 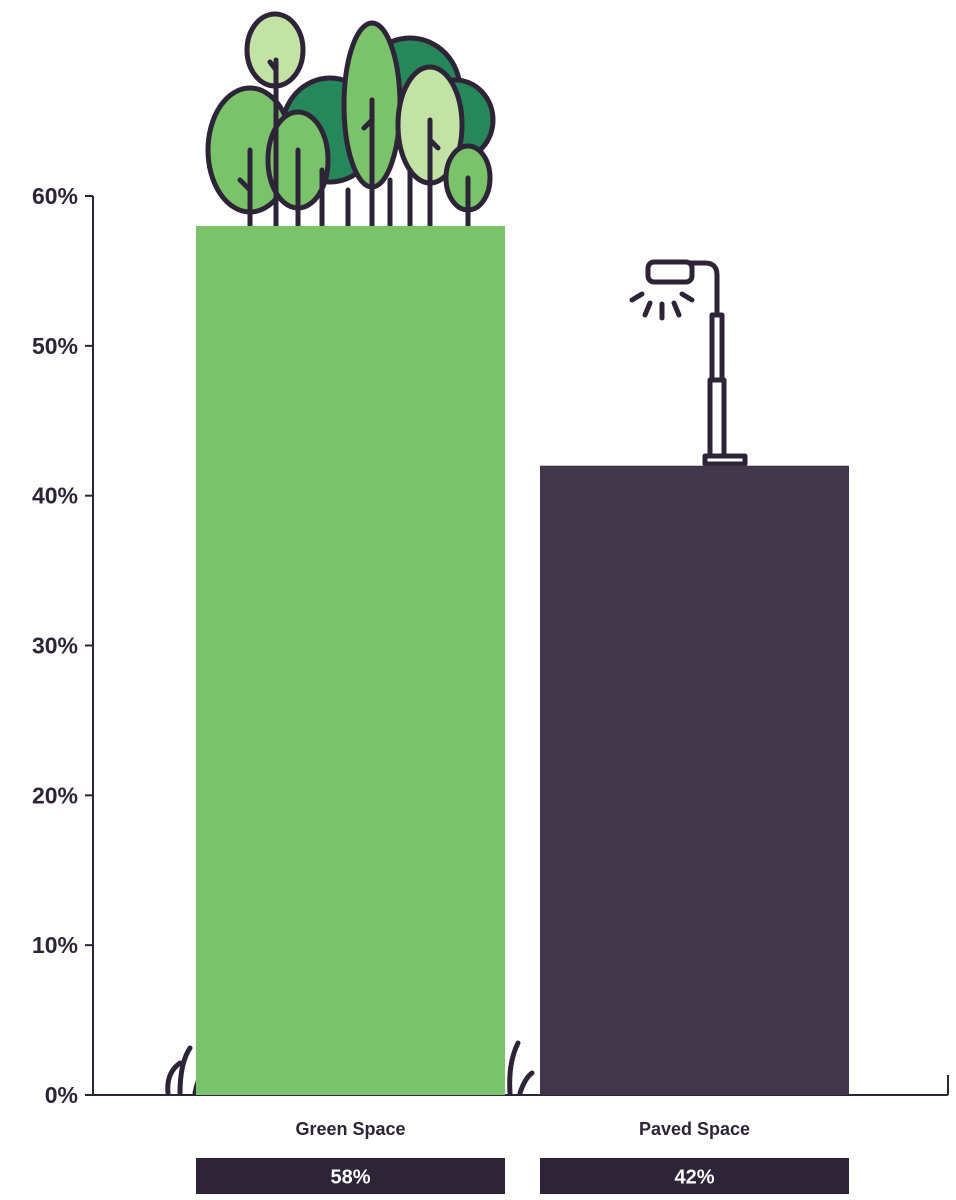 I want to click on y-tick-label: 60%, so click(x=55, y=196).